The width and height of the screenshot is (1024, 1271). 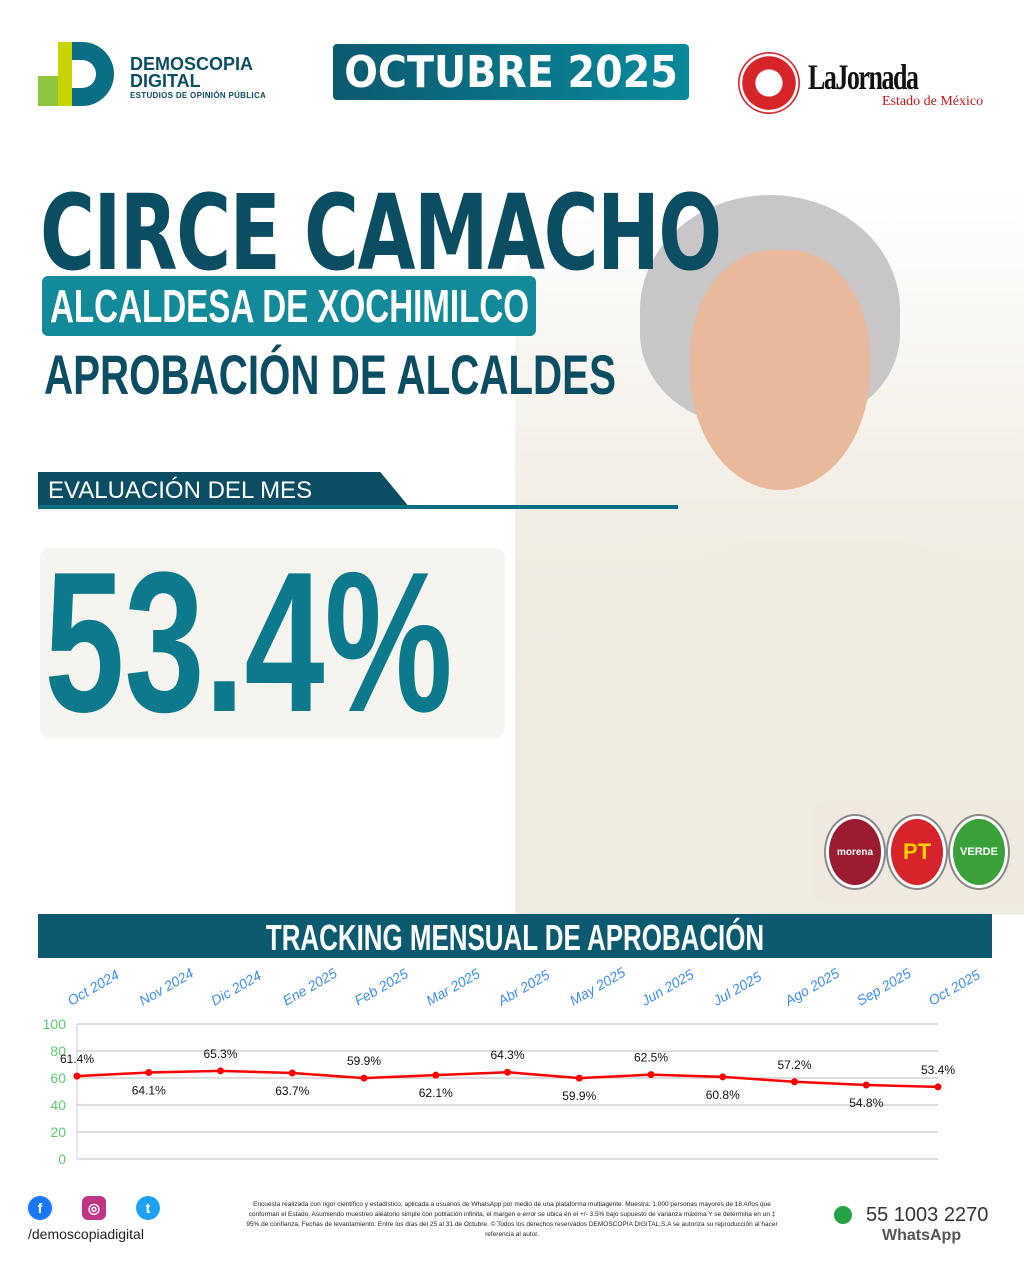 What do you see at coordinates (922, 1235) in the screenshot?
I see `whatsapp-label: WhatsApp` at bounding box center [922, 1235].